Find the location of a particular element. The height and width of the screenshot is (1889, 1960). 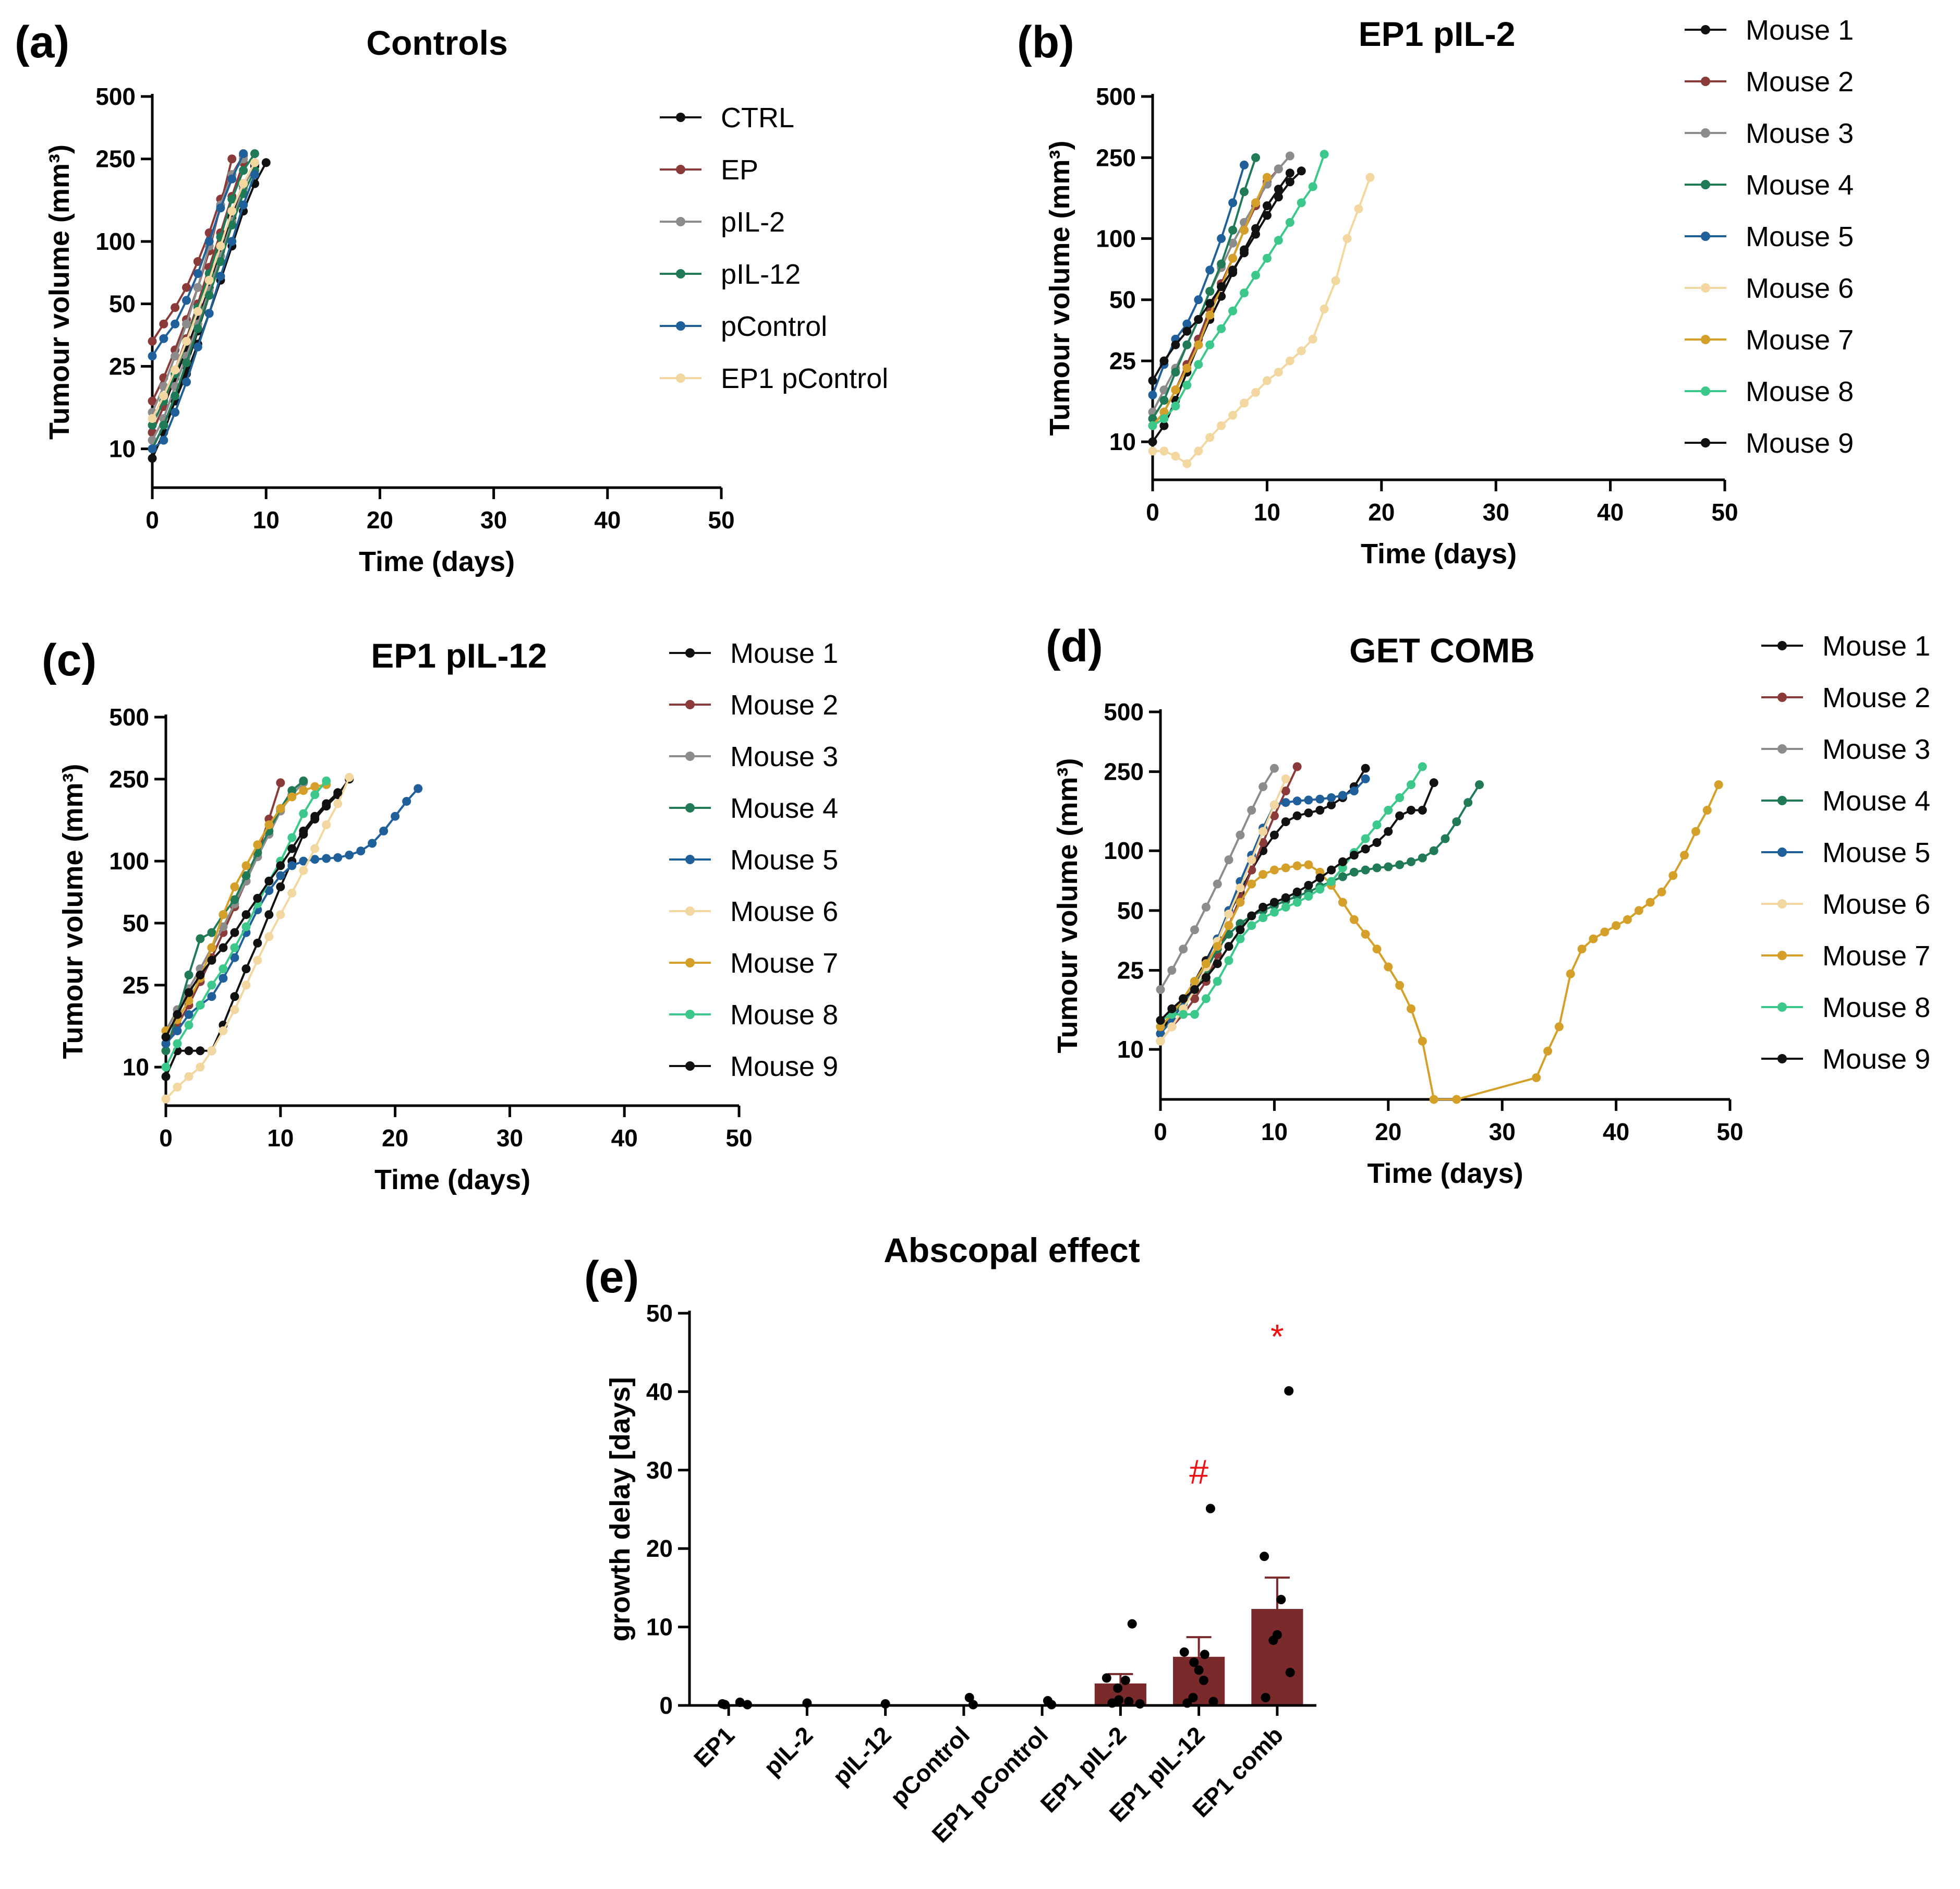

x-axis-title: Time (days) is located at coordinates (1445, 1173).